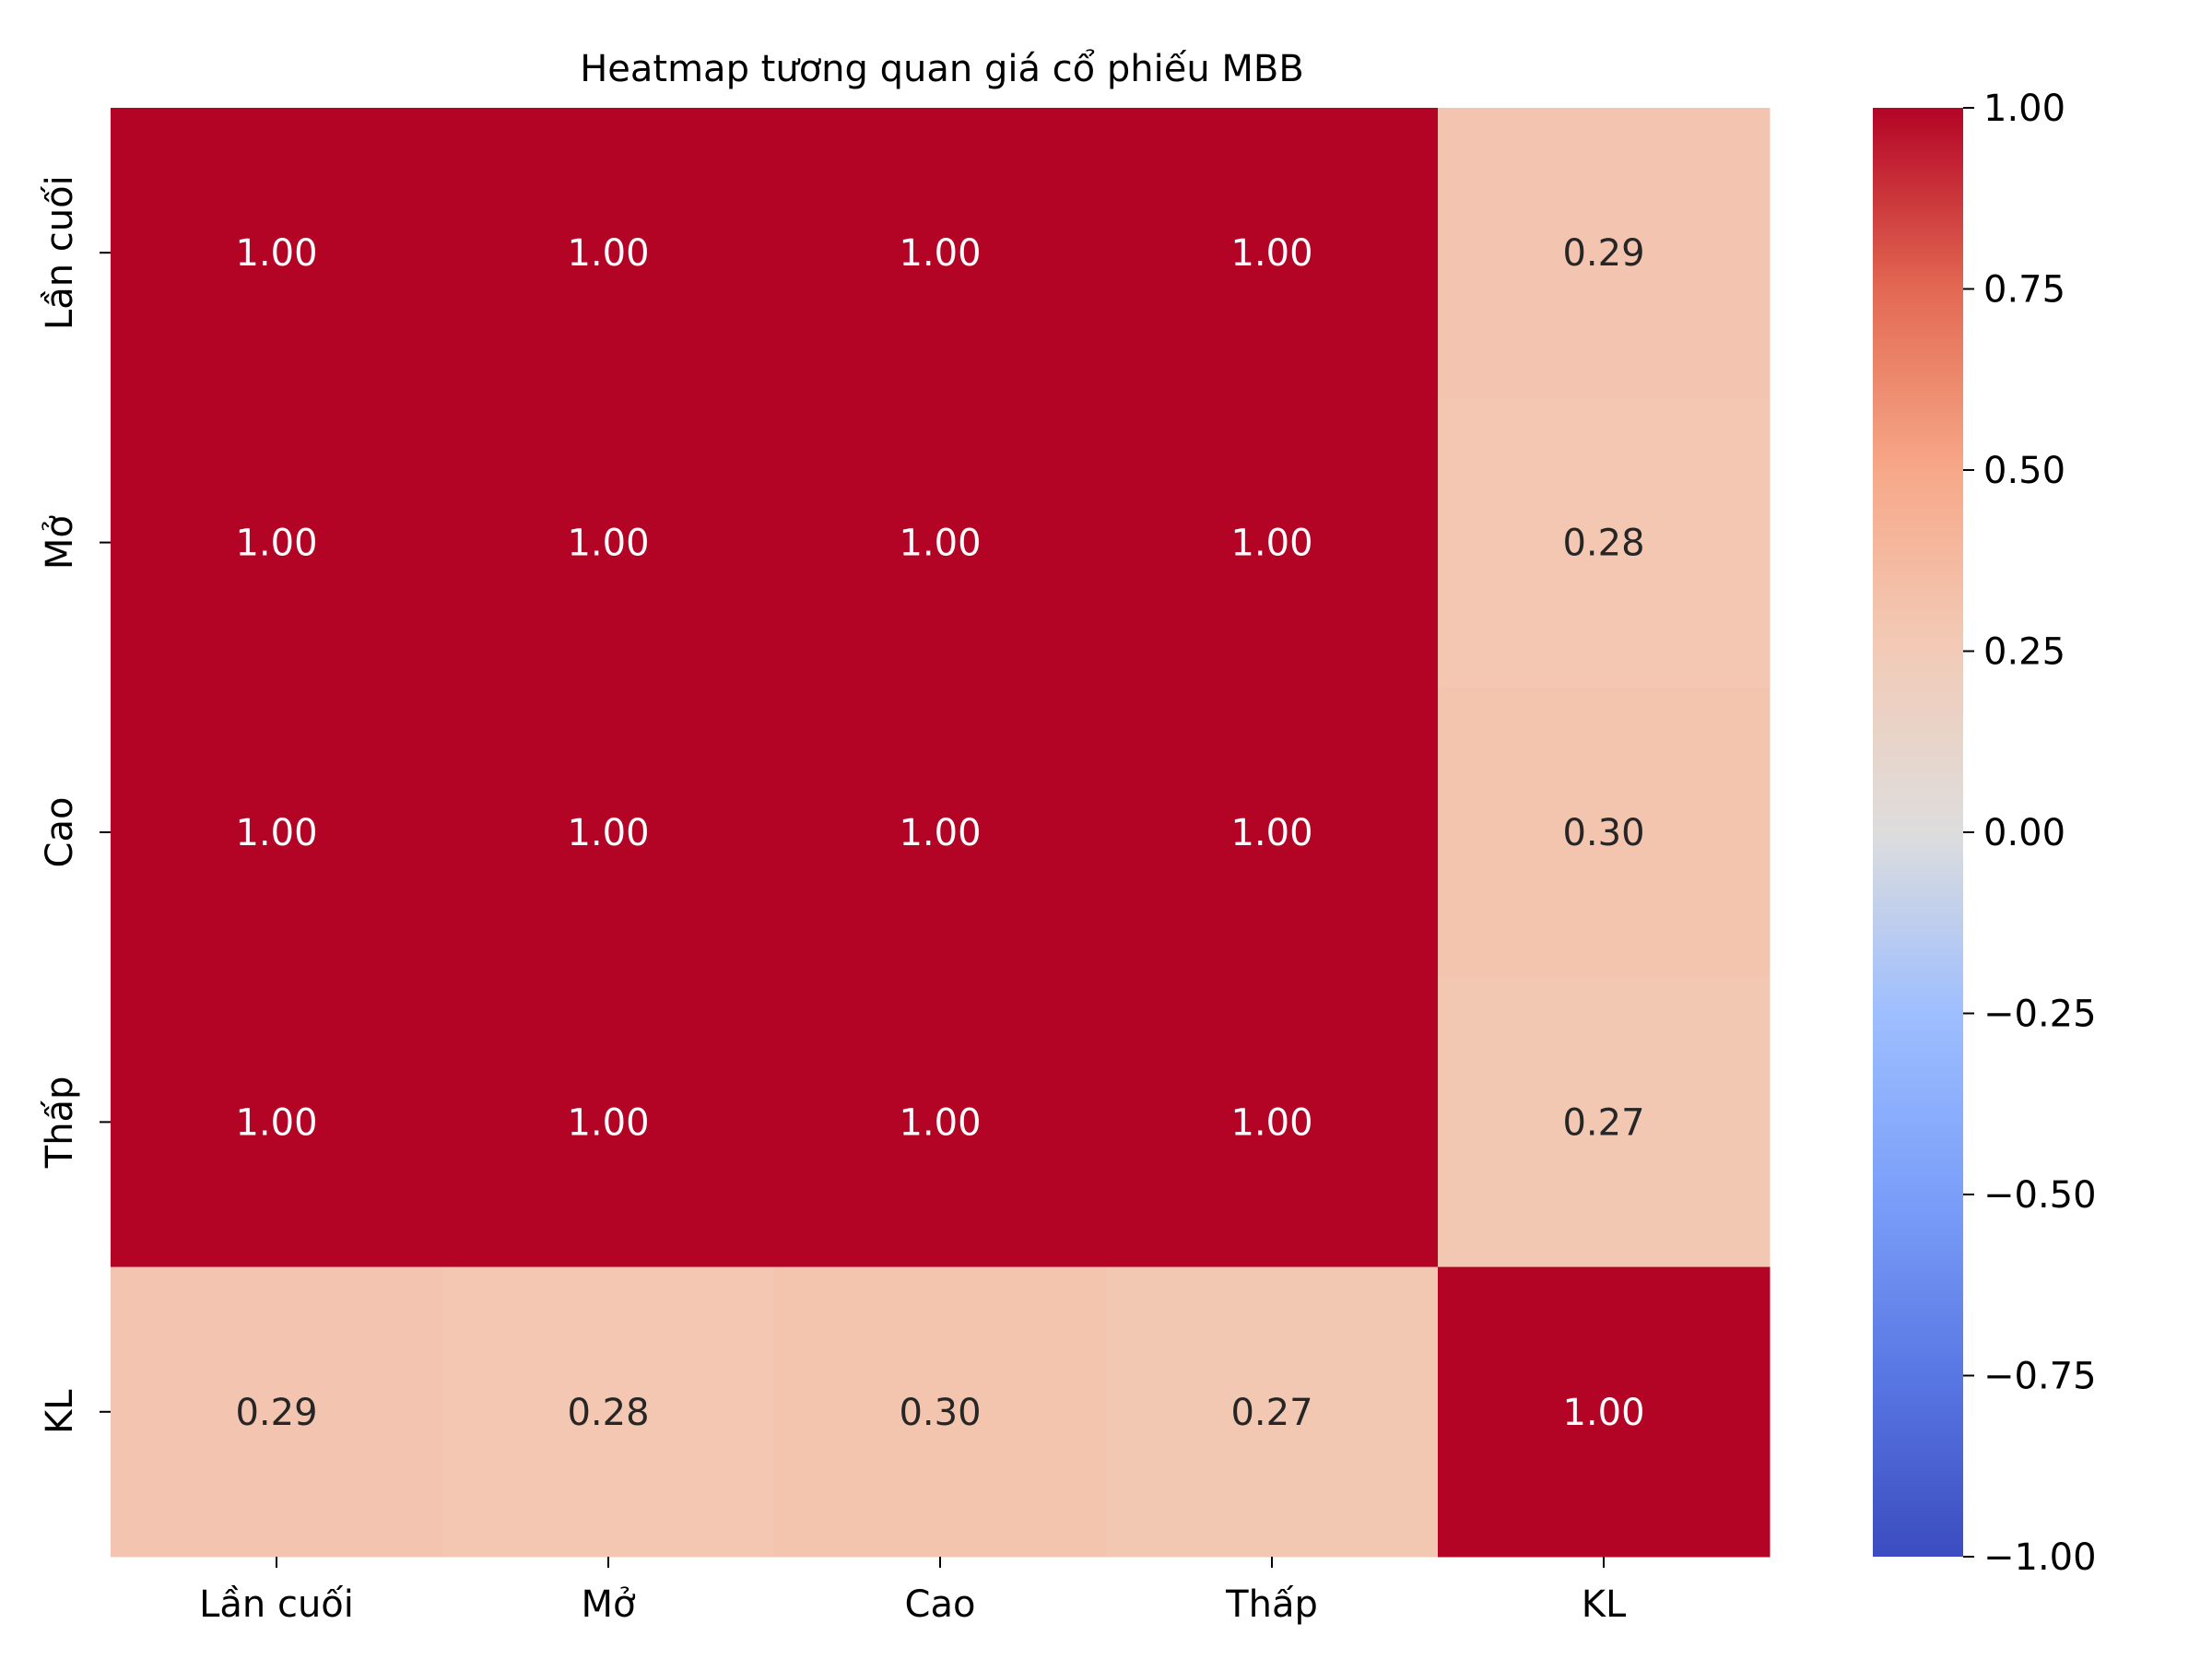 This screenshot has width=2212, height=1659. I want to click on heatmap-cell-r0-c2, so click(940, 253).